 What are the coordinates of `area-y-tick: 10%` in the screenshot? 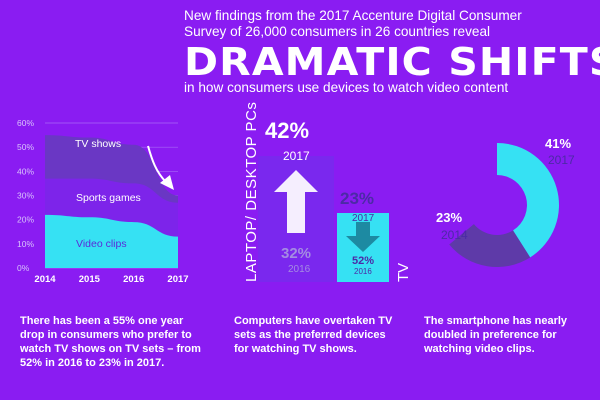 It's located at (25, 244).